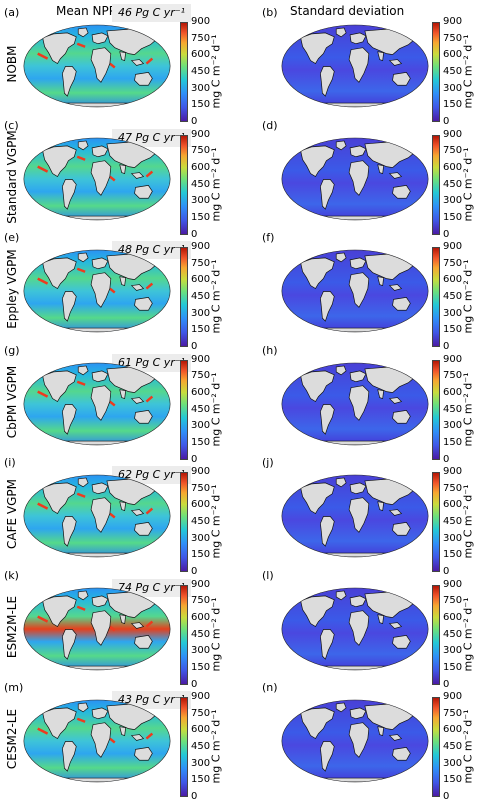  I want to click on std-dev-column-title: Standard deviation, so click(347, 11).